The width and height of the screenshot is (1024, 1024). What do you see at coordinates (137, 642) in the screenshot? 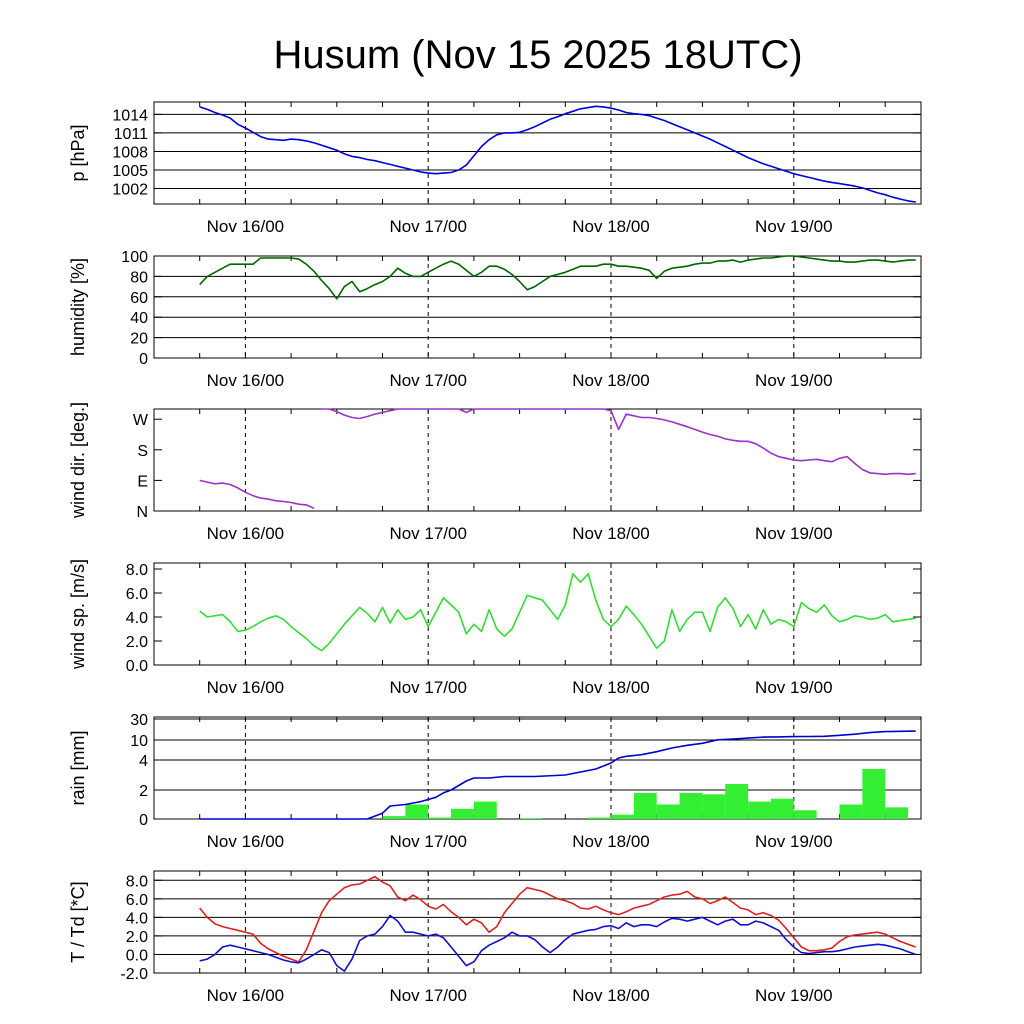
I see `wind_speed-ytick-label: 2.0` at bounding box center [137, 642].